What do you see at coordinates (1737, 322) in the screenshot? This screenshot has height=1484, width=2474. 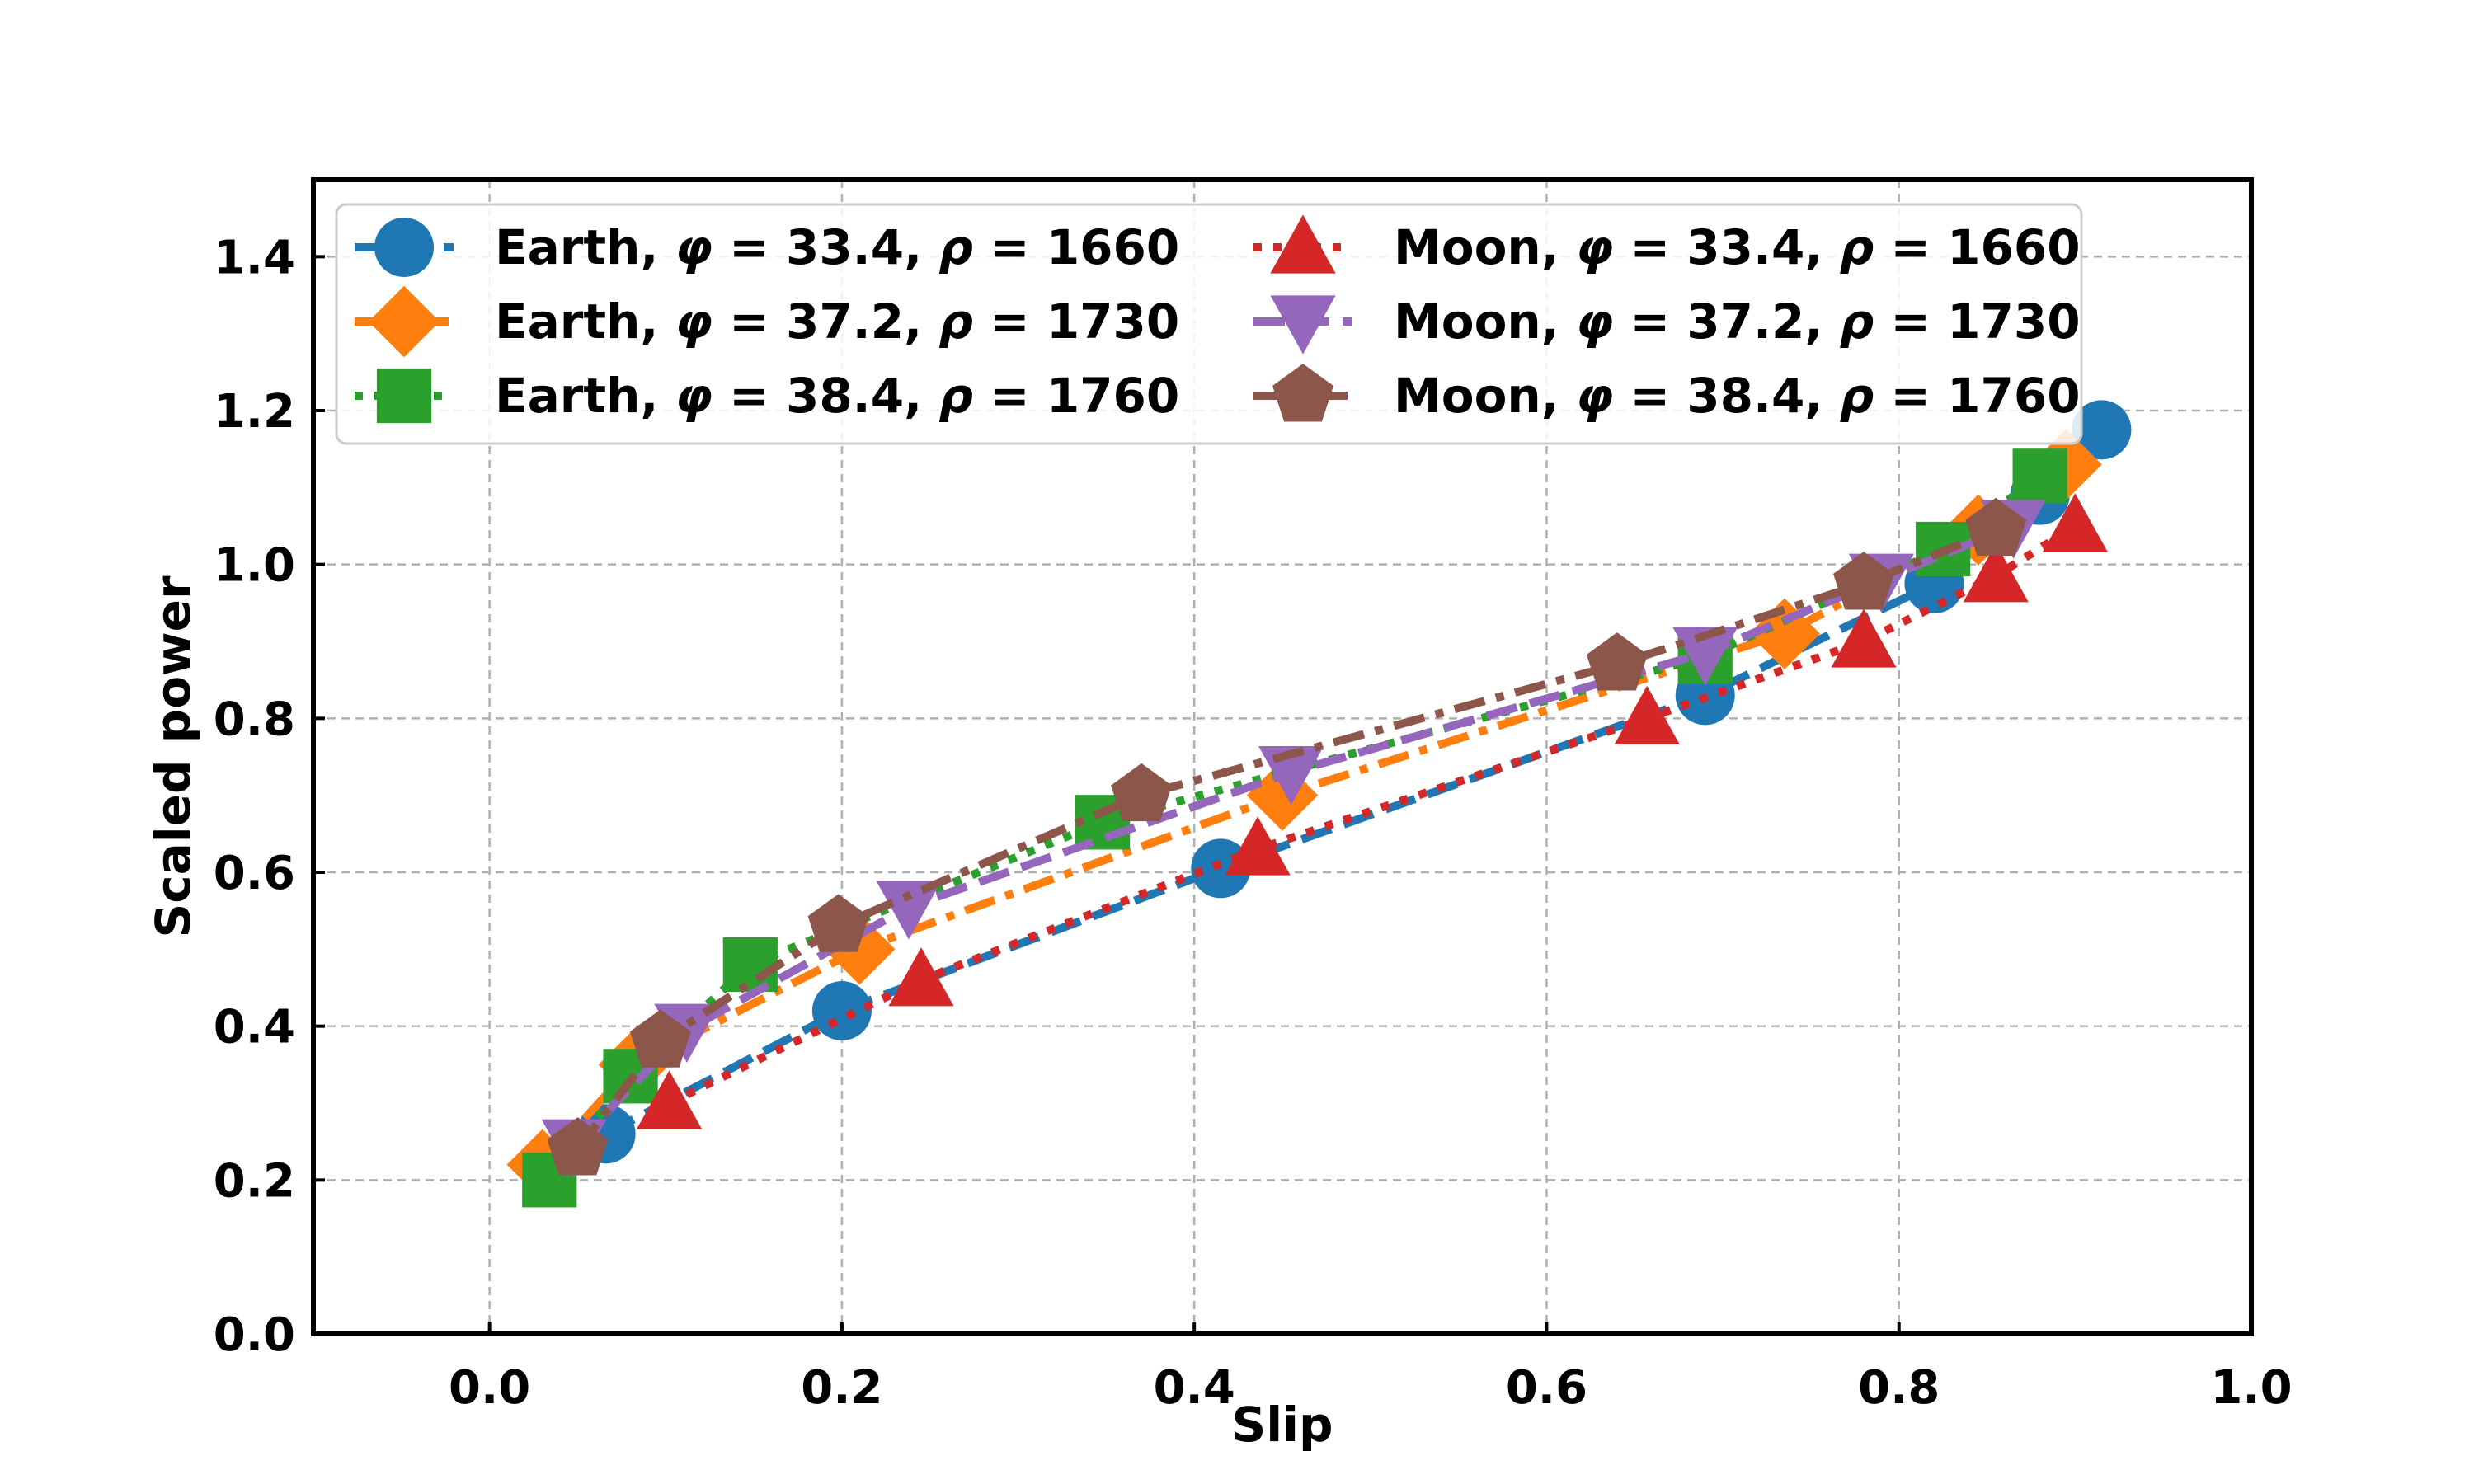 I see `legend-label: Moon, φ = 37.2, ρ = 1730` at bounding box center [1737, 322].